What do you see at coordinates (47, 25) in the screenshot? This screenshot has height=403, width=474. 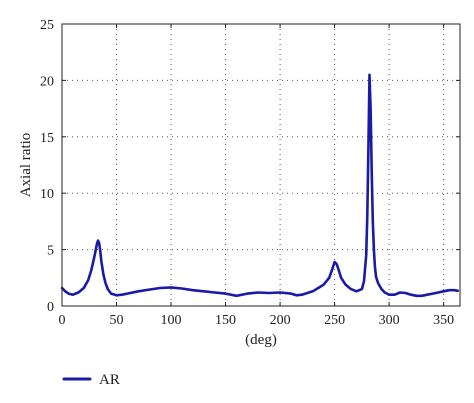 I see `y-tick-label: 25` at bounding box center [47, 25].